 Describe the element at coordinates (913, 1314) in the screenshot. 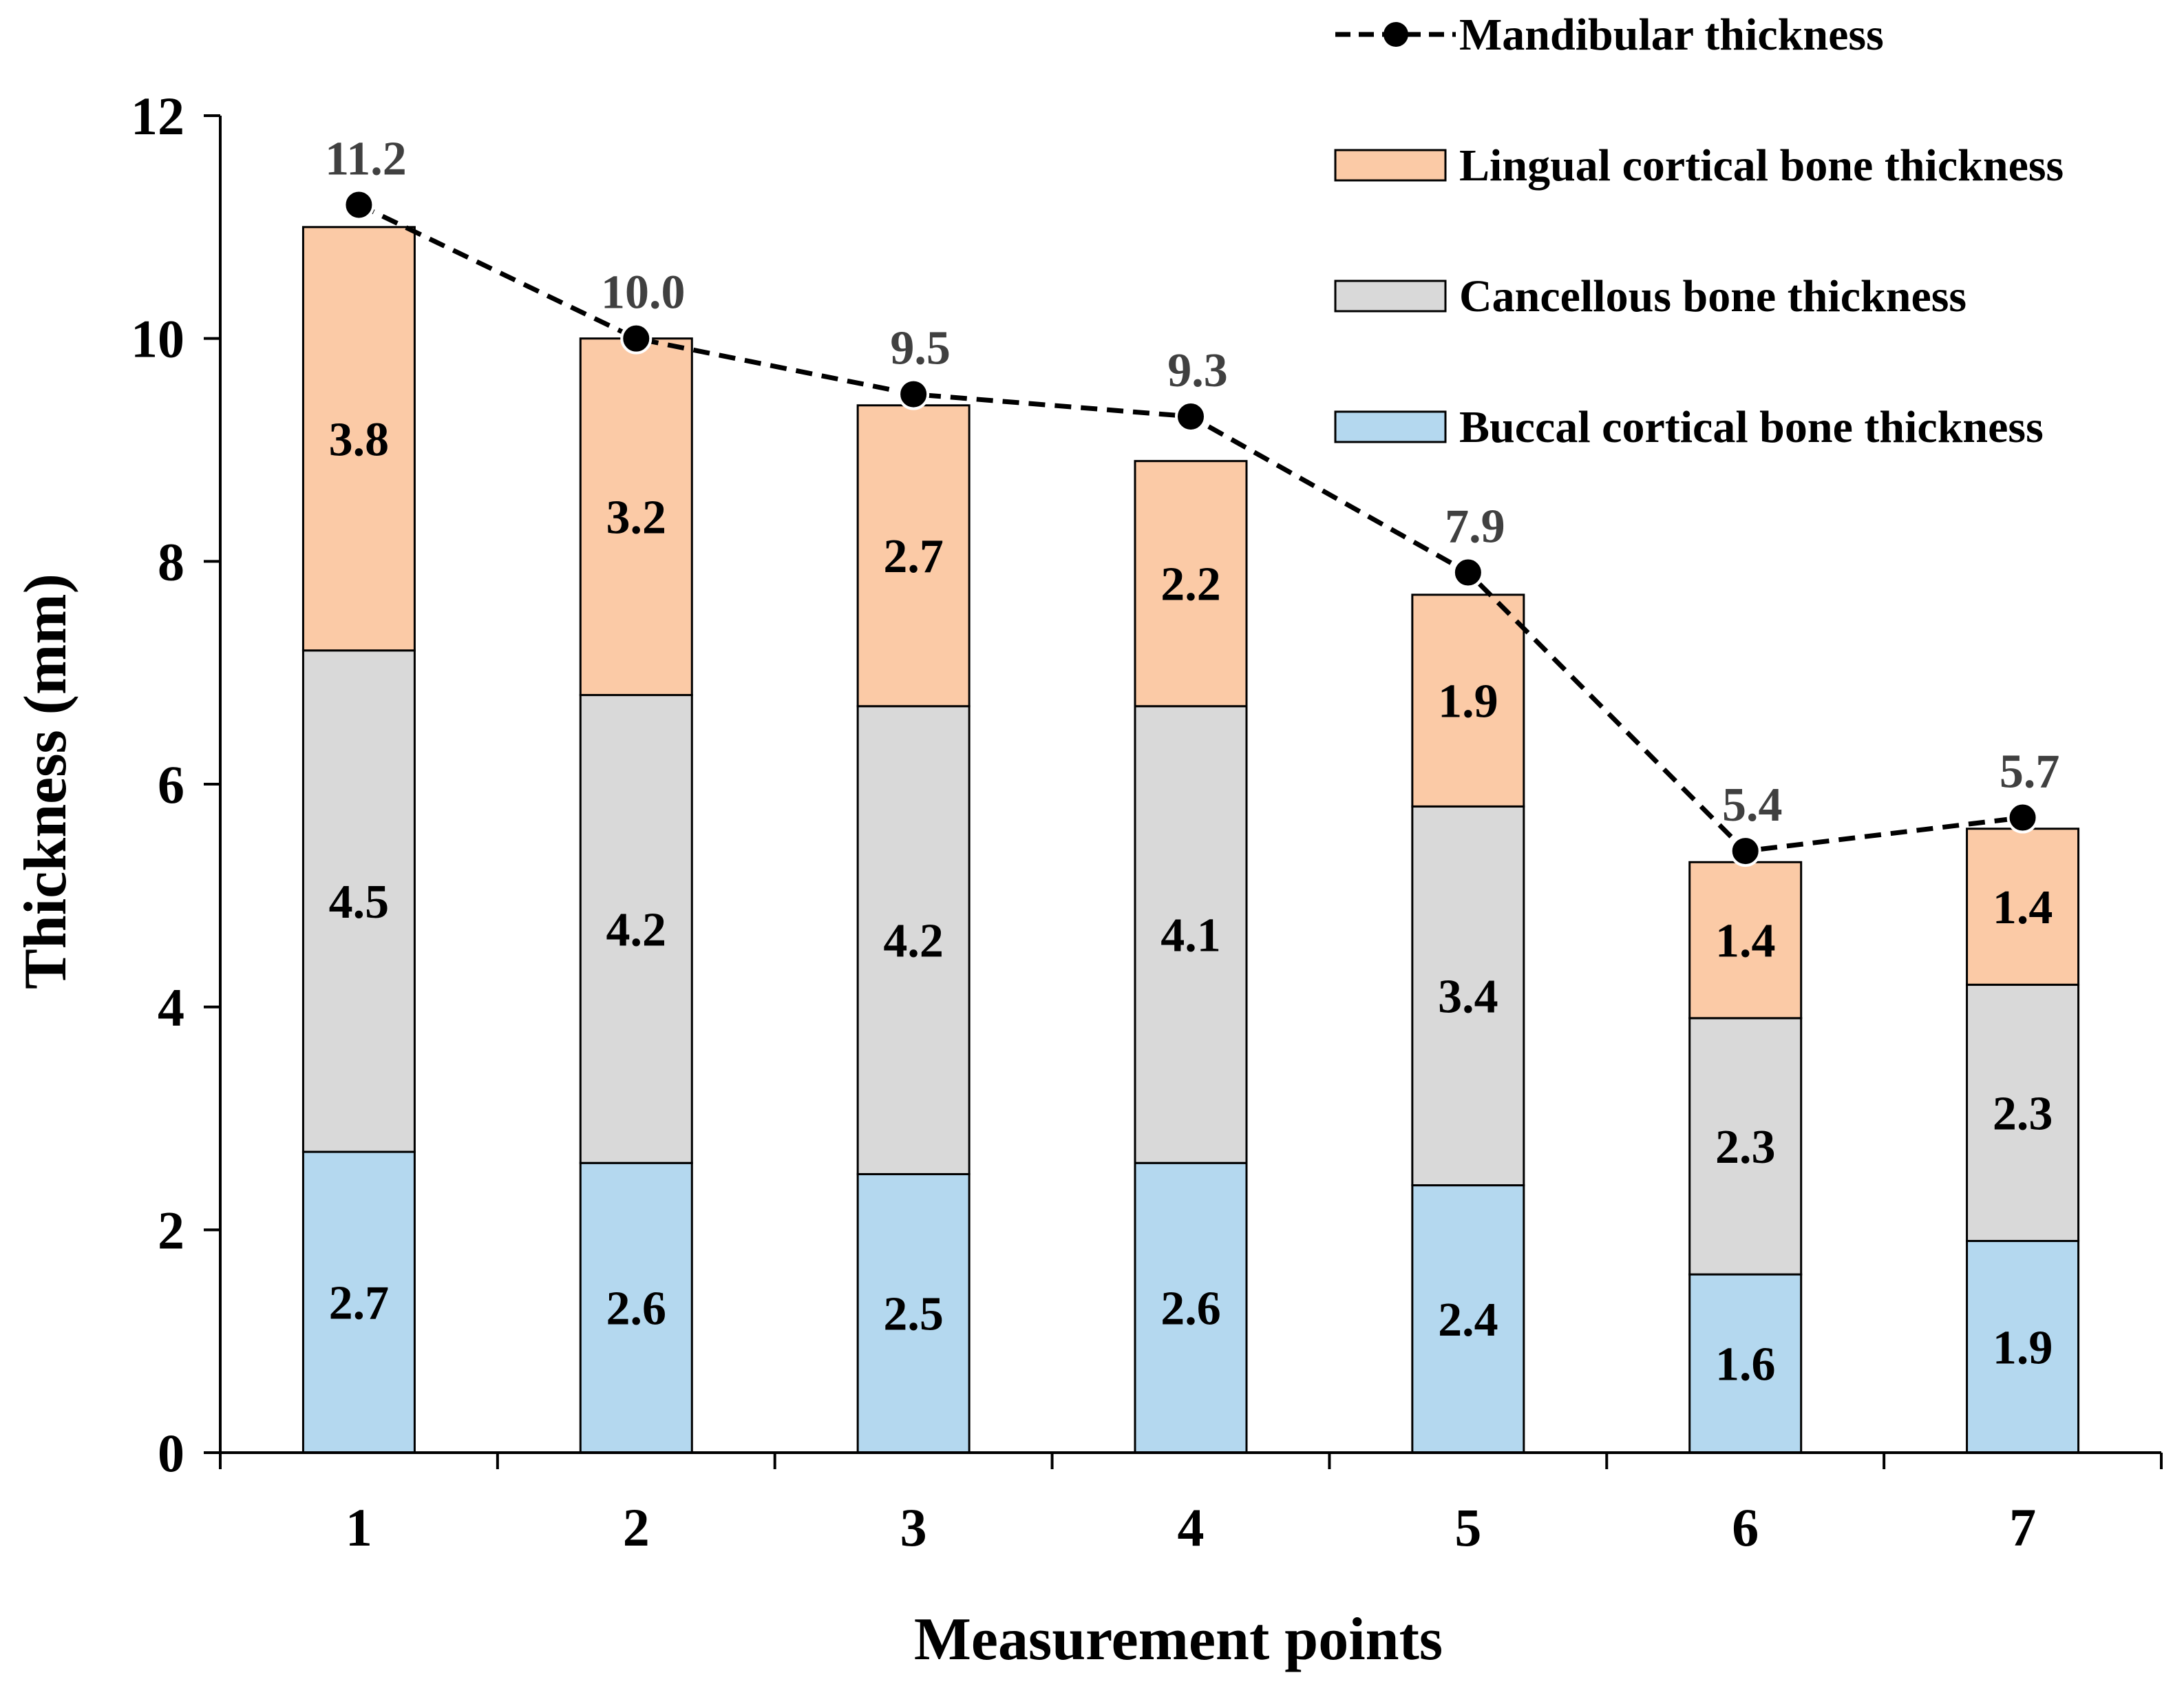

I see `bar-label-buccal-cortical-bone-thickness-point-3: 2.5` at that location.